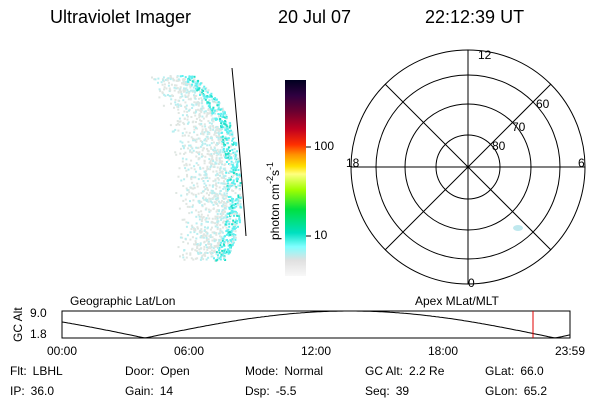 The image size is (600, 400). What do you see at coordinates (62, 351) in the screenshot?
I see `time-tick-label: 00:00` at bounding box center [62, 351].